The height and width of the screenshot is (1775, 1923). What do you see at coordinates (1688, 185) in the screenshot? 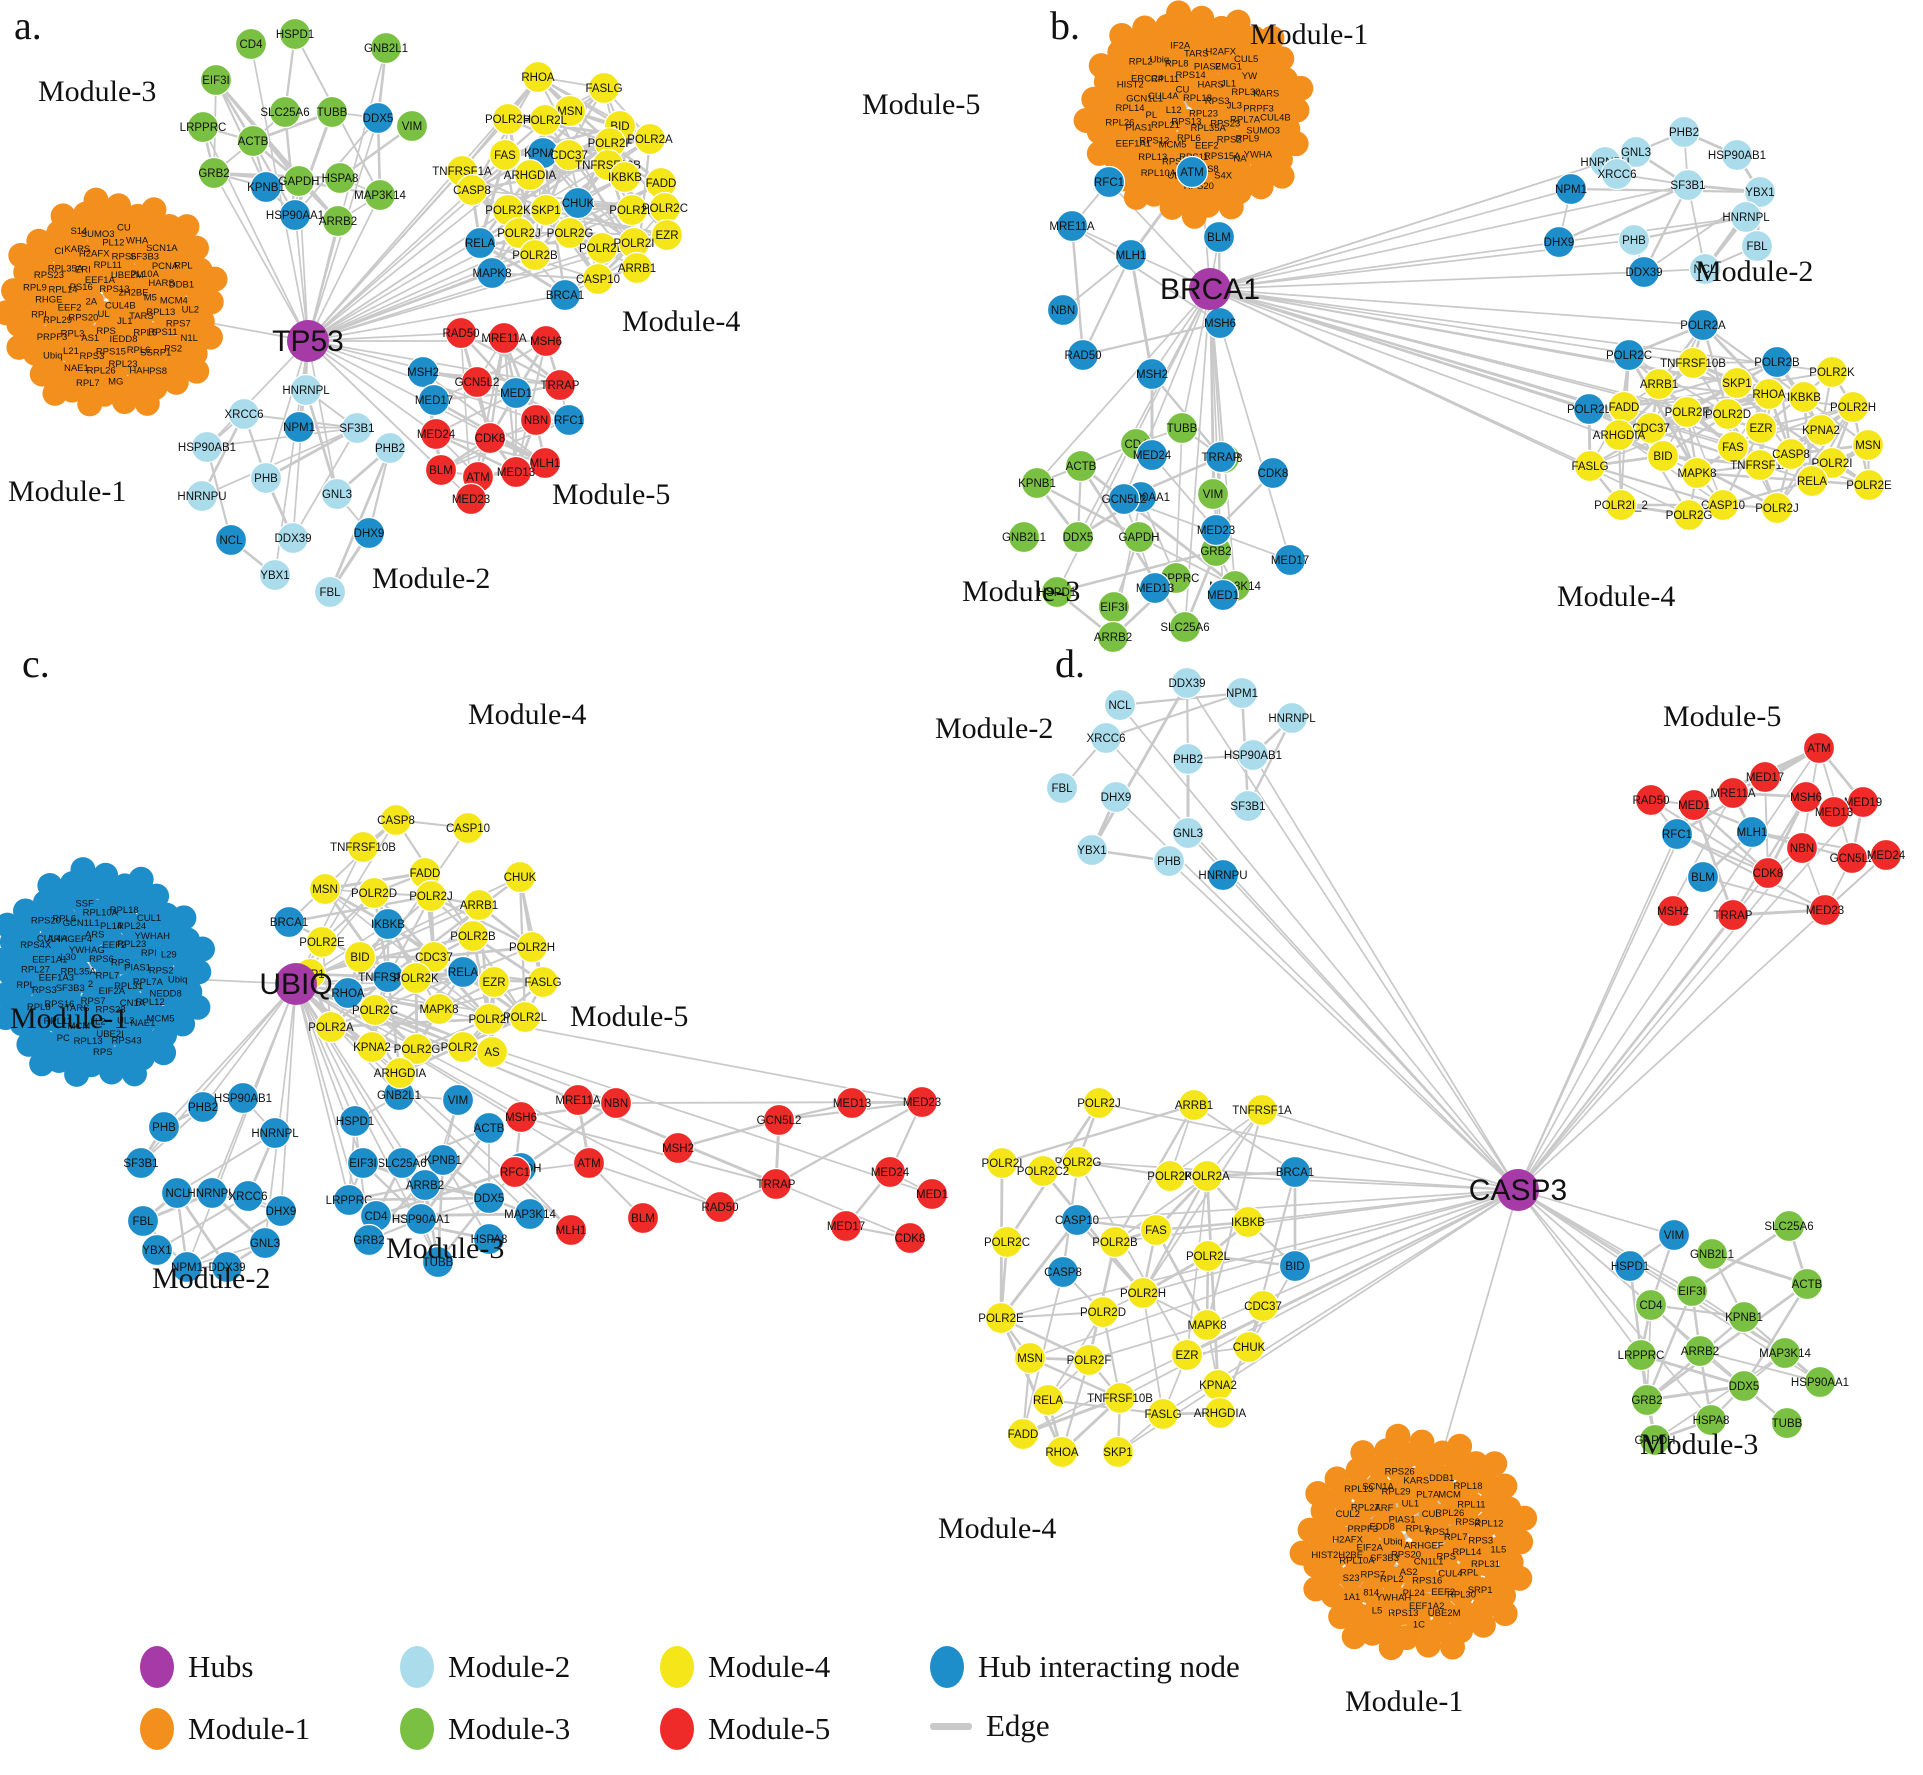
I see `network-node: SF3B1` at bounding box center [1688, 185].